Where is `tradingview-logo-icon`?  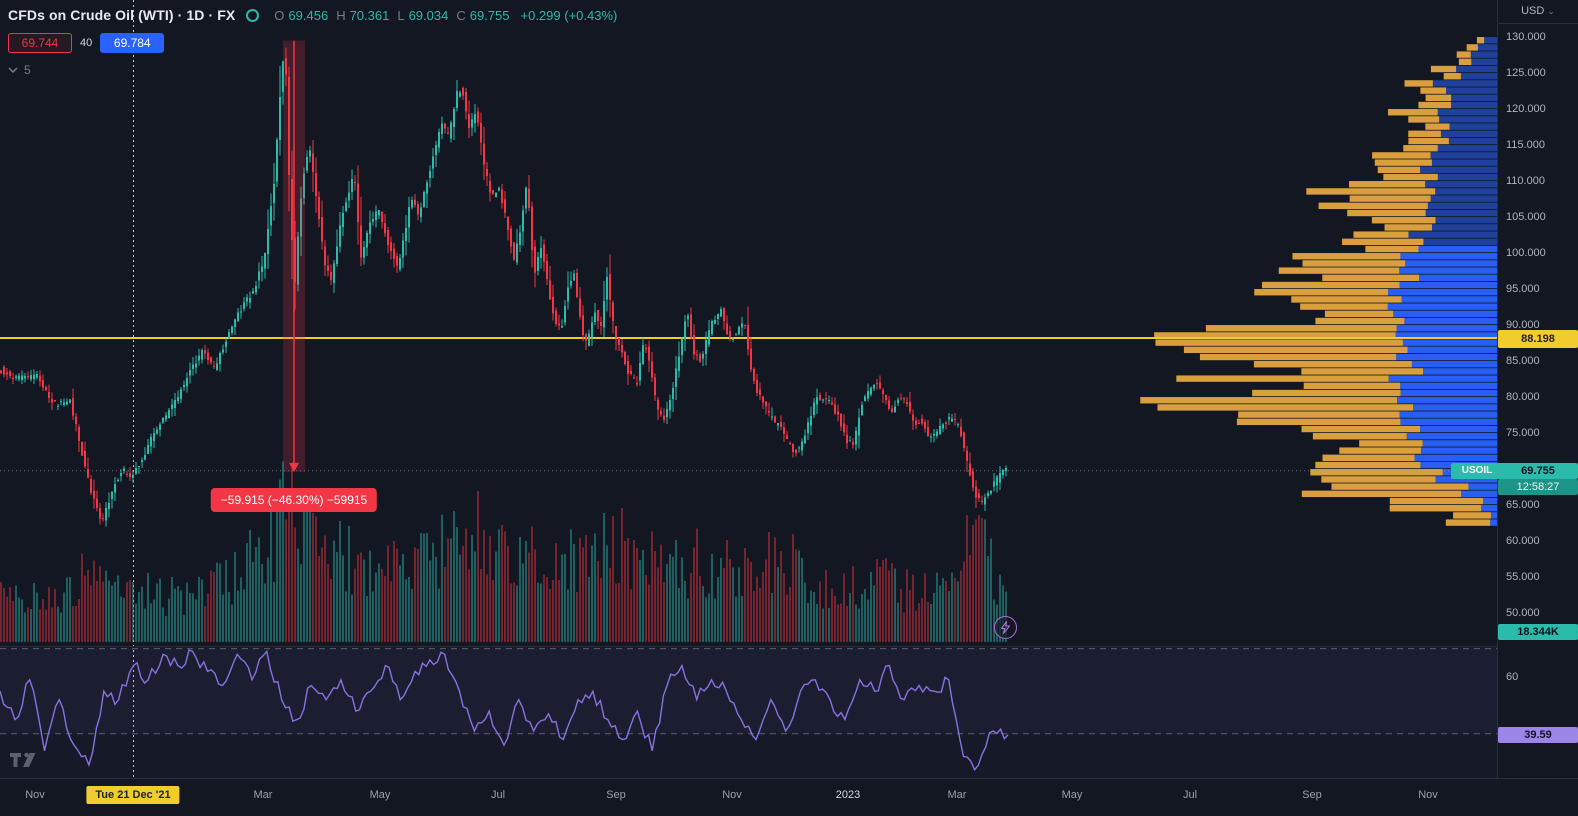
tradingview-logo-icon is located at coordinates (23, 759).